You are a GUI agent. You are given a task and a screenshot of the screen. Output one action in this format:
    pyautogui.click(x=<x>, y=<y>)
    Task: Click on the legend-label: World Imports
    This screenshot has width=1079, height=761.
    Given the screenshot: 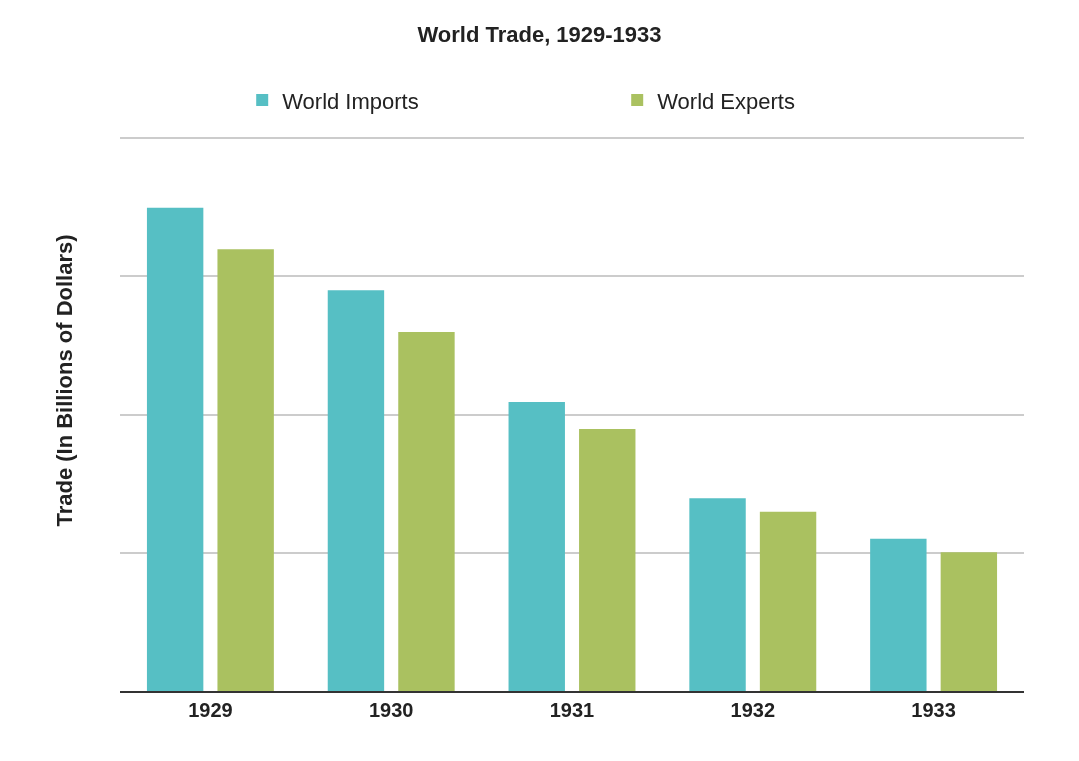 What is the action you would take?
    pyautogui.click(x=350, y=101)
    